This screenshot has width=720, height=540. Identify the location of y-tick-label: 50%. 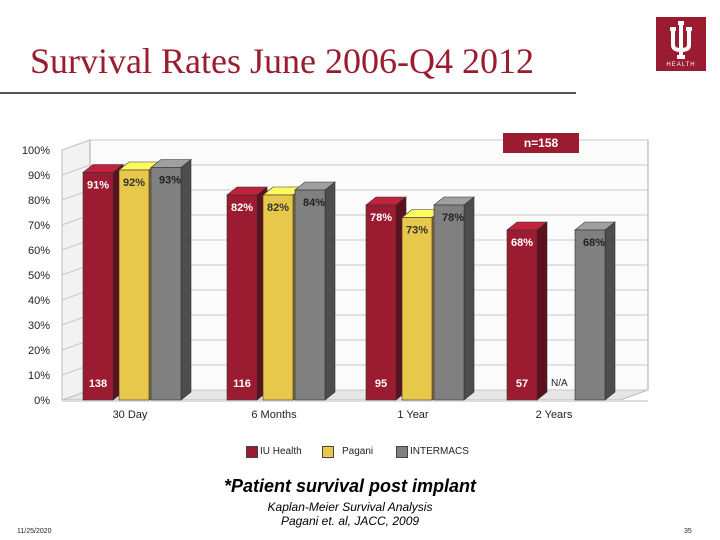
(39, 276).